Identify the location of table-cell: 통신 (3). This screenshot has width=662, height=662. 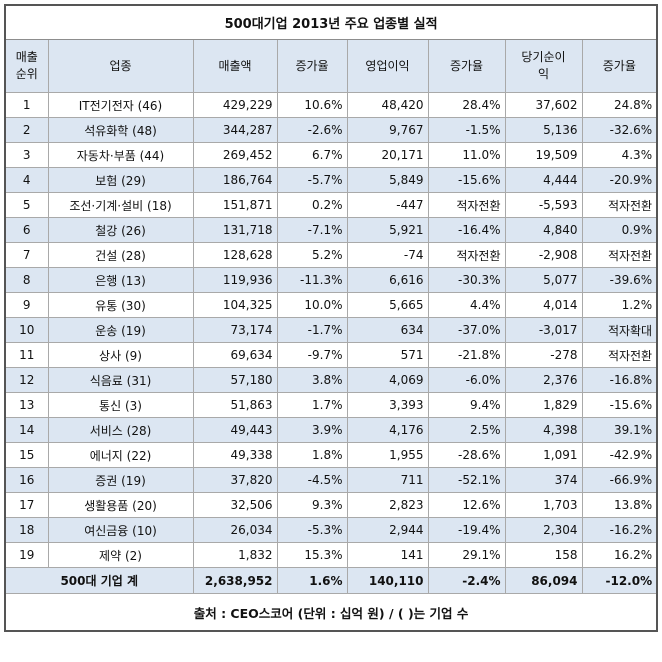
(120, 405).